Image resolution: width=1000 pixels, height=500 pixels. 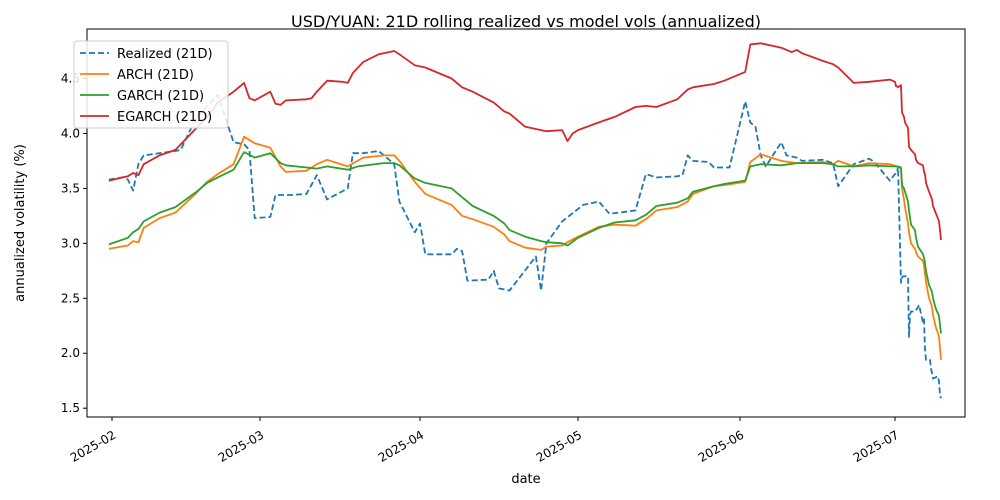 What do you see at coordinates (70, 353) in the screenshot?
I see `y-tick-label: 2.0` at bounding box center [70, 353].